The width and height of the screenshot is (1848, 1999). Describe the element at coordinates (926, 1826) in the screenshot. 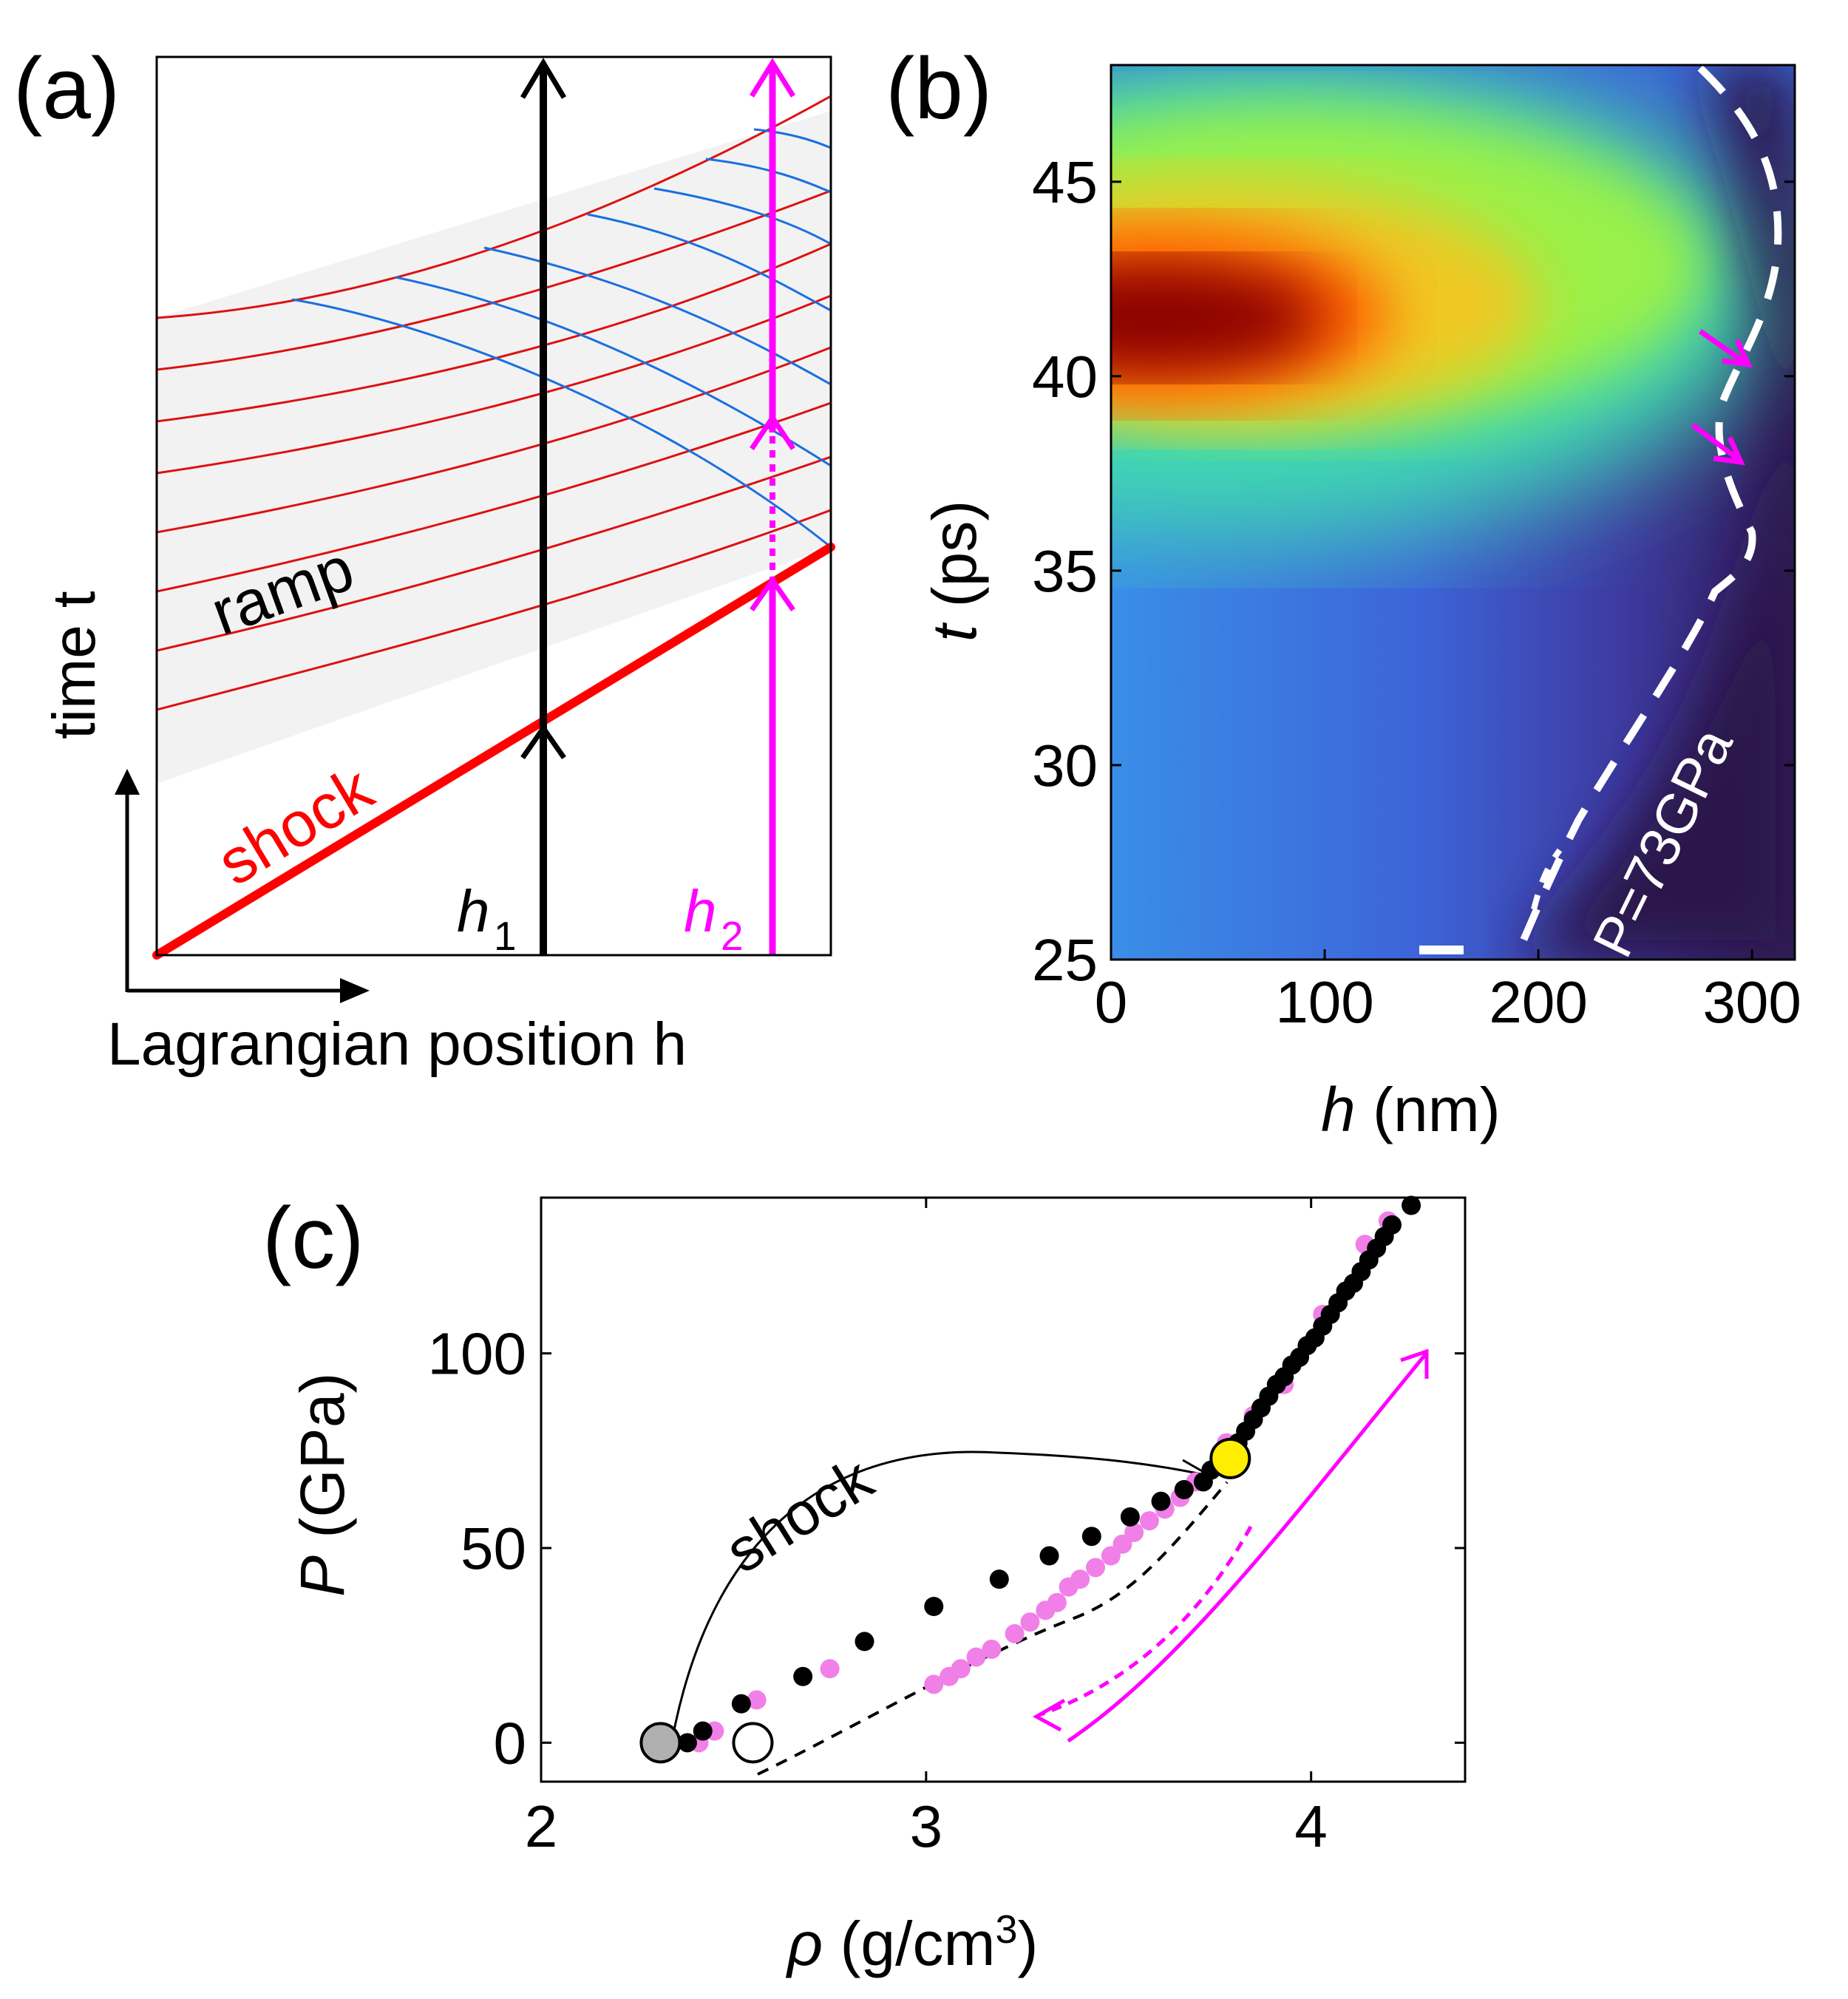

I see `x-tick-label: 3` at that location.